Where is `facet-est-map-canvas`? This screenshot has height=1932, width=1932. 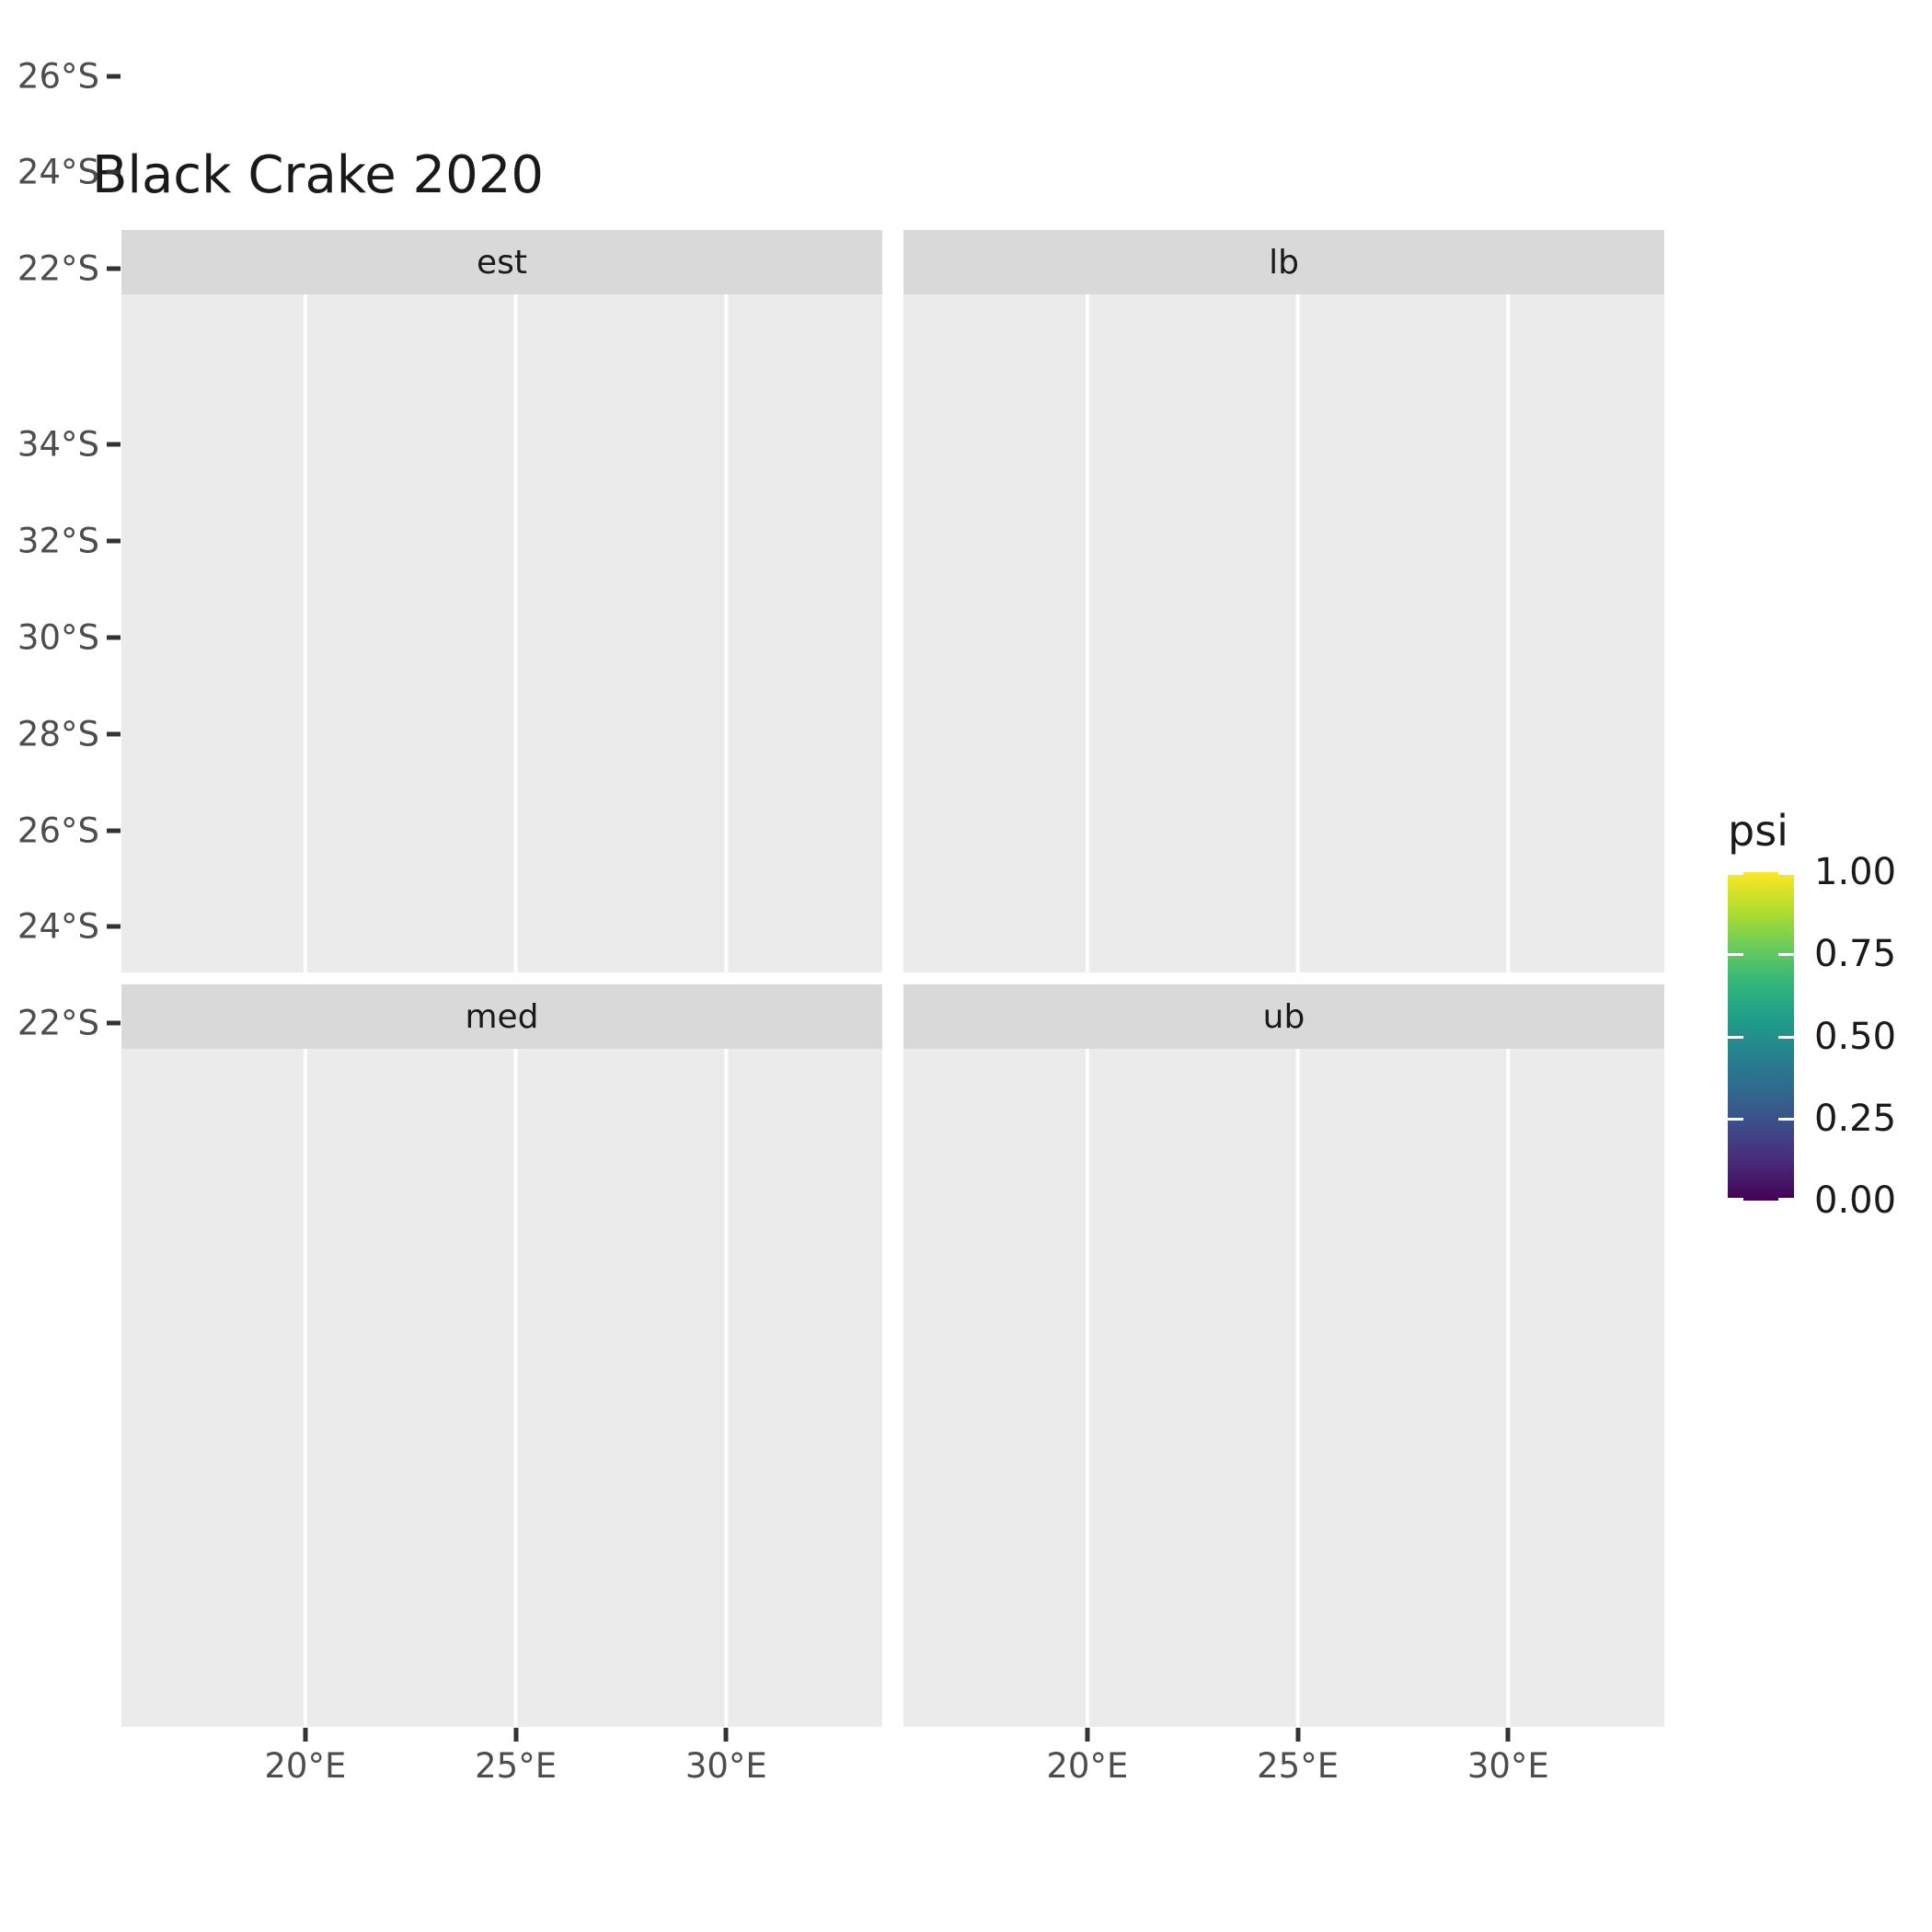
facet-est-map-canvas is located at coordinates (501, 633).